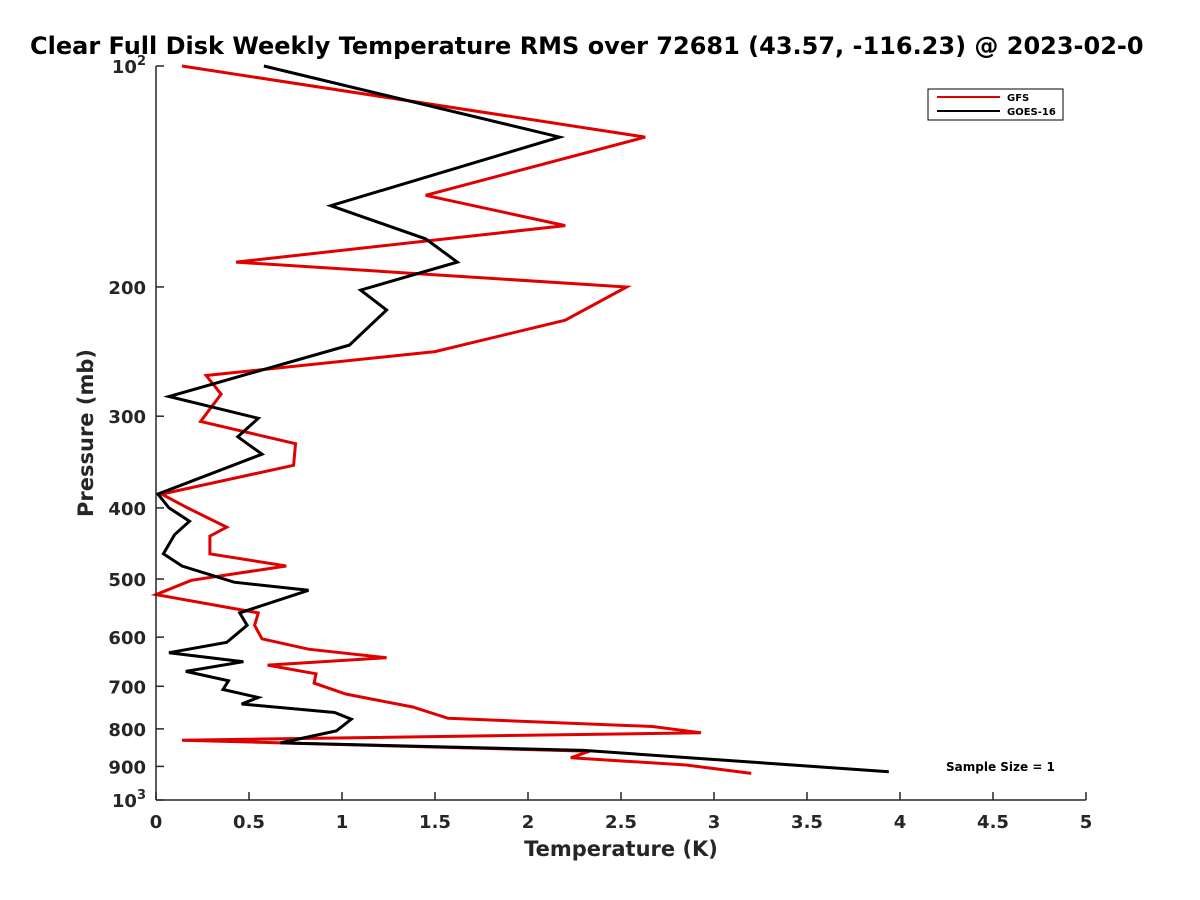  Describe the element at coordinates (127, 288) in the screenshot. I see `y-tick-label: 200` at that location.